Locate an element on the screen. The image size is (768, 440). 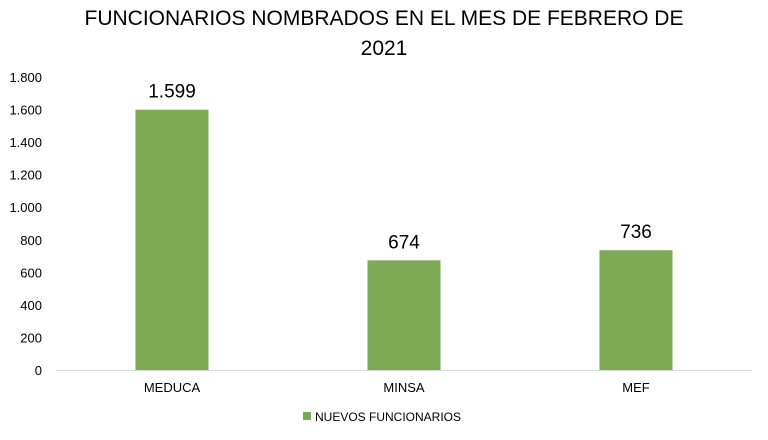
chart-title-line-2: 2021 is located at coordinates (384, 48).